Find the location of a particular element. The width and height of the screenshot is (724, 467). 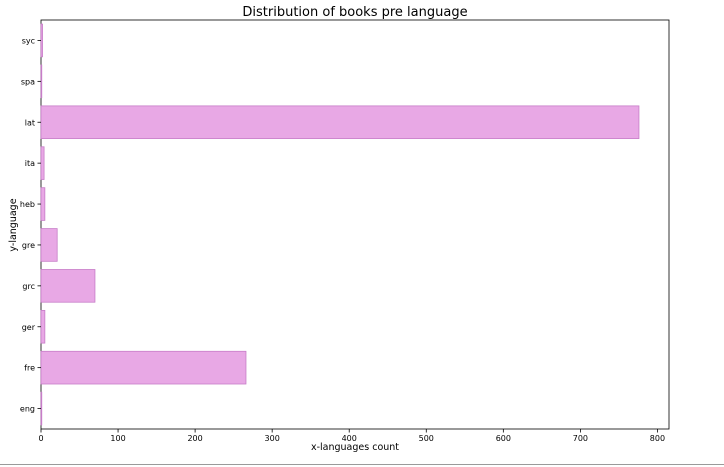

y-tick-label-syc: syc is located at coordinates (28, 40).